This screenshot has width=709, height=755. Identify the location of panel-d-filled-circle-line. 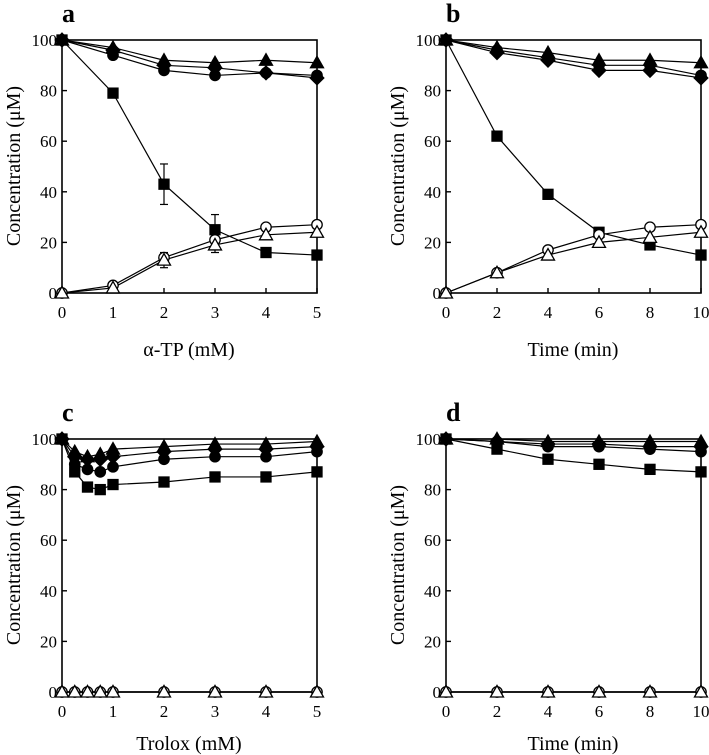
(573, 445).